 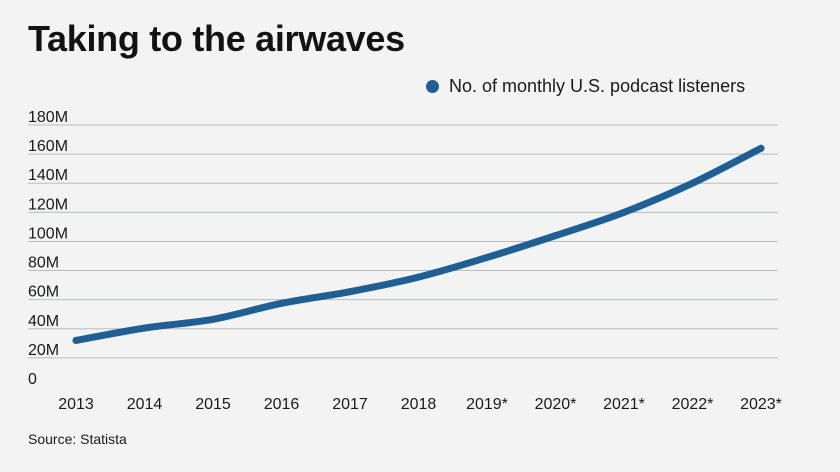 I want to click on legend-marker, so click(x=432, y=86).